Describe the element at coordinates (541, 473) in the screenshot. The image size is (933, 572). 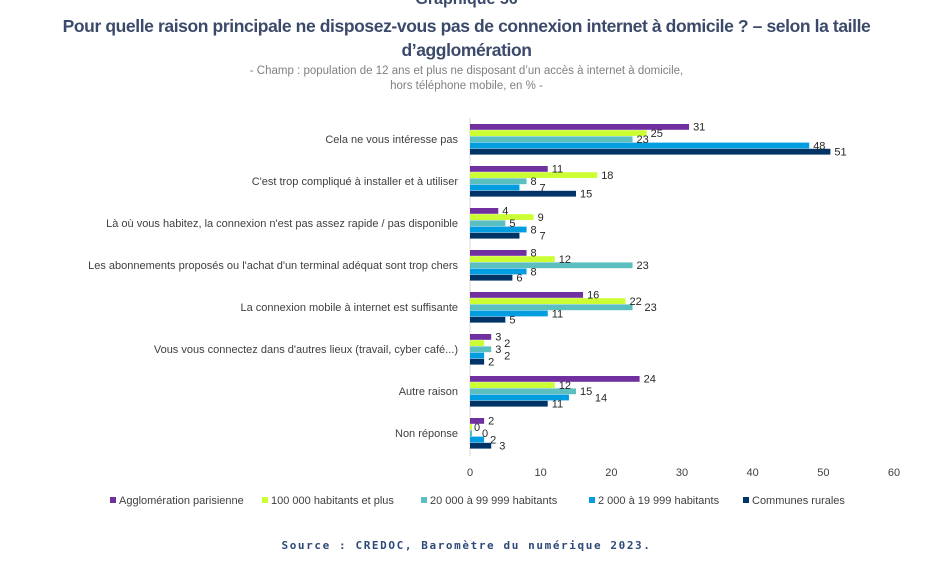
I see `x-tick-label: 10` at that location.